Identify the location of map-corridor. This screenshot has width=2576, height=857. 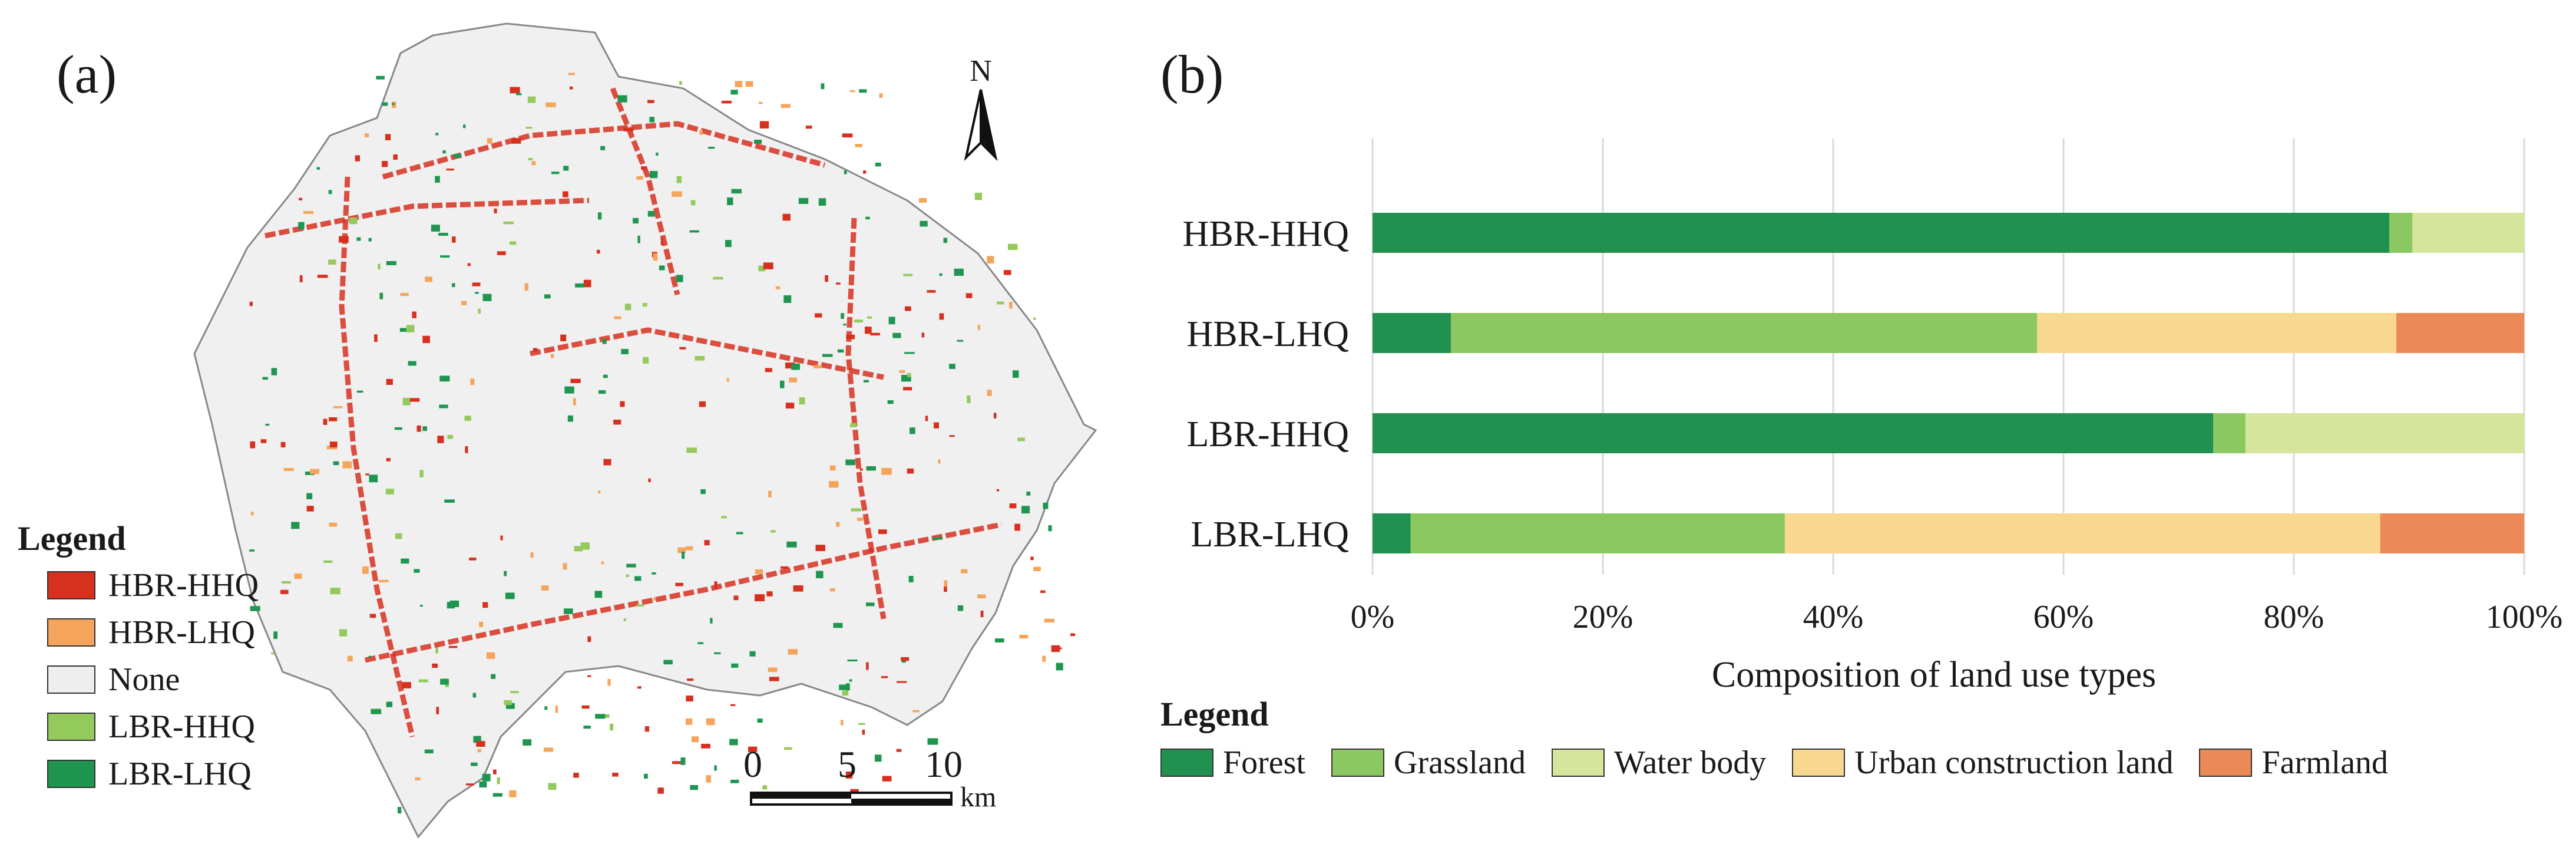
(707, 354).